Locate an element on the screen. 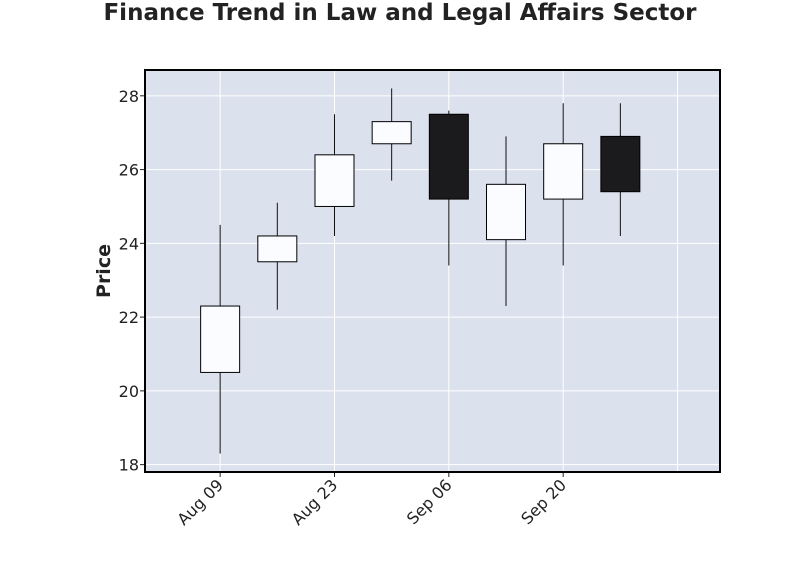  y-tick-label: 18 is located at coordinates (129, 465).